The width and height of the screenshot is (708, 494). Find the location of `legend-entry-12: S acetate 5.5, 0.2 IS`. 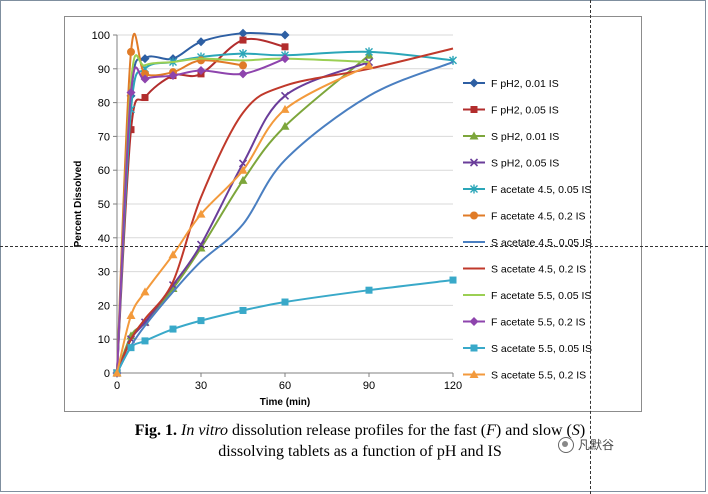

legend-entry-12: S acetate 5.5, 0.2 IS is located at coordinates (524, 376).